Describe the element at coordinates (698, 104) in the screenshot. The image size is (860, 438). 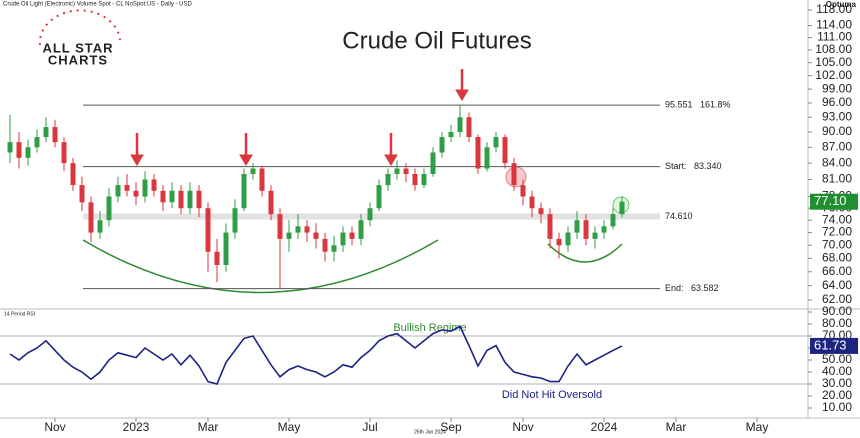
I see `level-label: 95.551 161.8%` at that location.